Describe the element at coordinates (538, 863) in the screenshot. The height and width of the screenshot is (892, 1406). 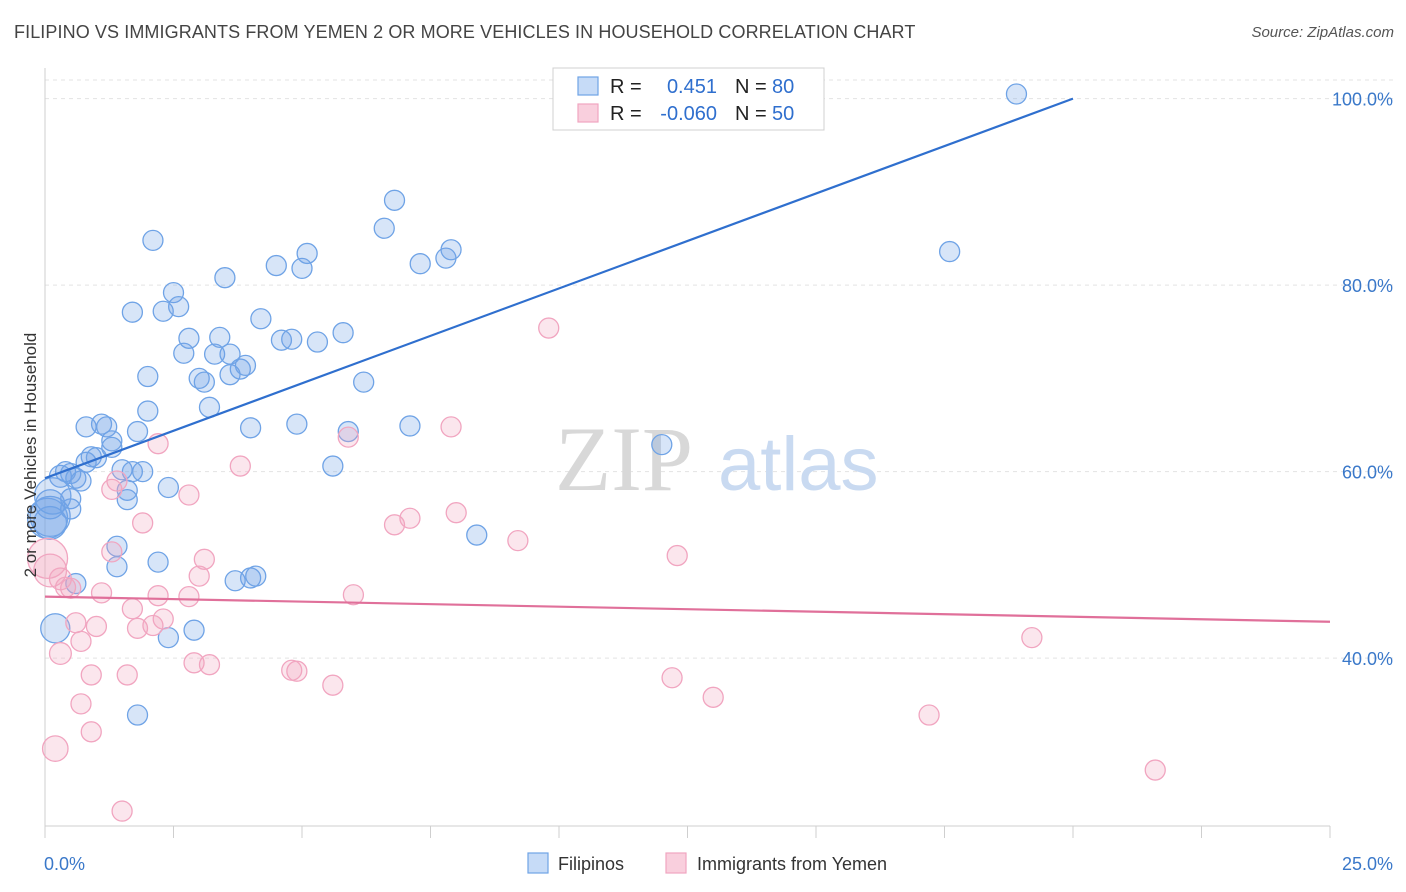
I see `legend-swatch-filipinos` at that location.